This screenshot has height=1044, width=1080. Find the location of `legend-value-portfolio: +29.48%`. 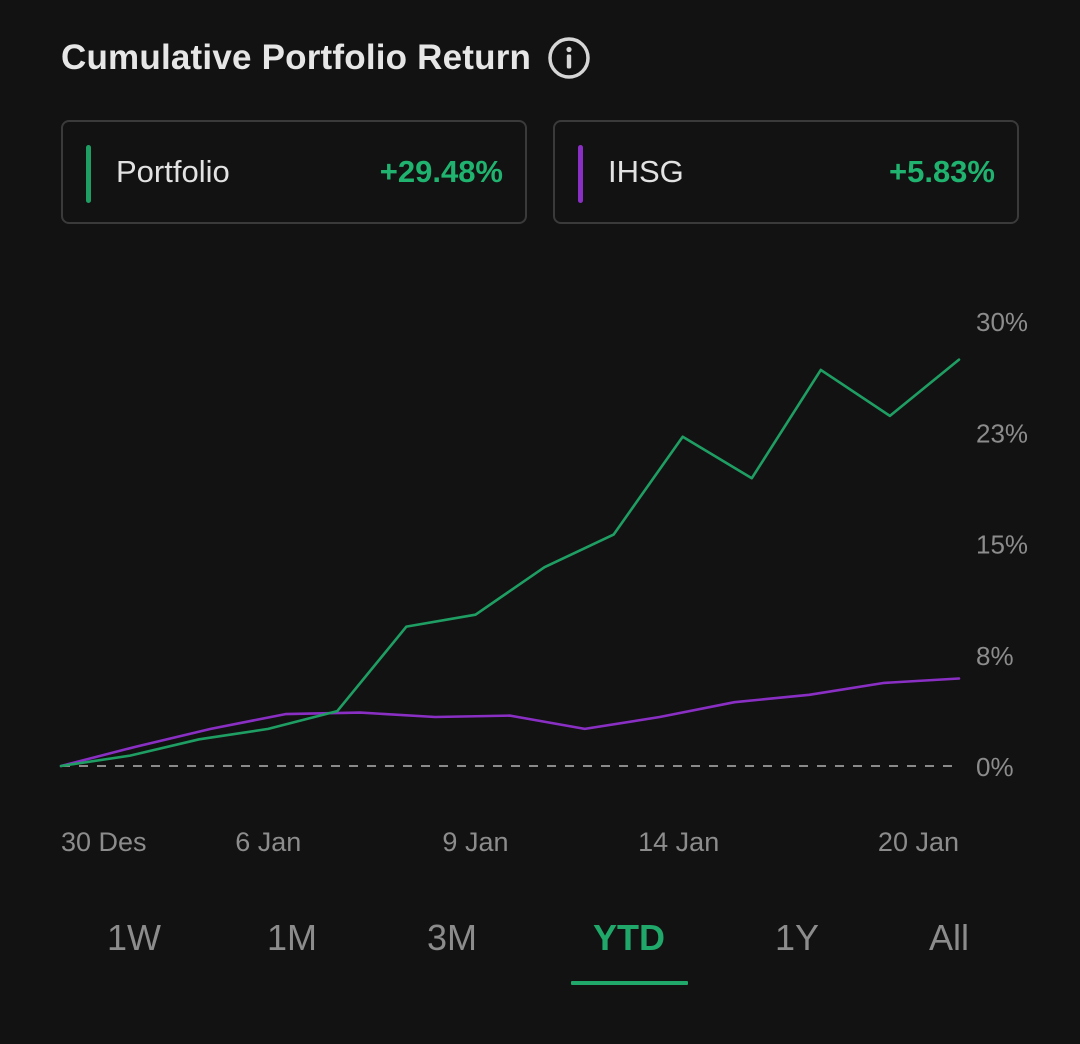

legend-value-portfolio: +29.48% is located at coordinates (441, 171).